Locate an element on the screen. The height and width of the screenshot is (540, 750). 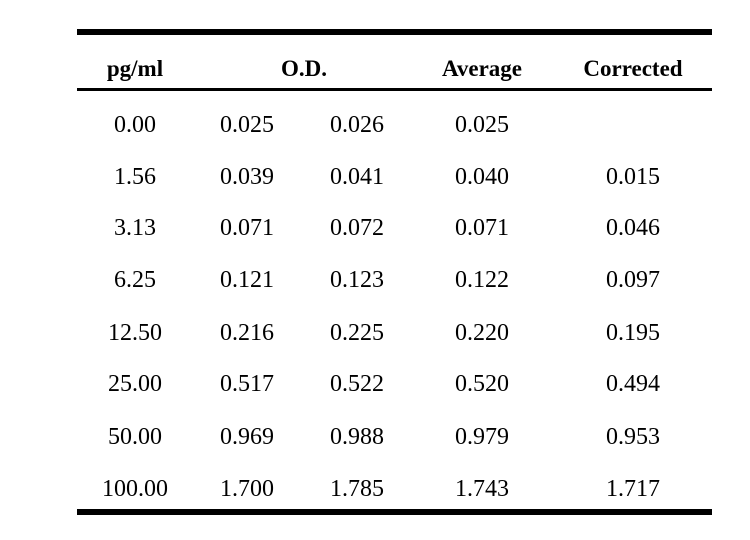
cell-concentration: 25.00 is located at coordinates (135, 384).